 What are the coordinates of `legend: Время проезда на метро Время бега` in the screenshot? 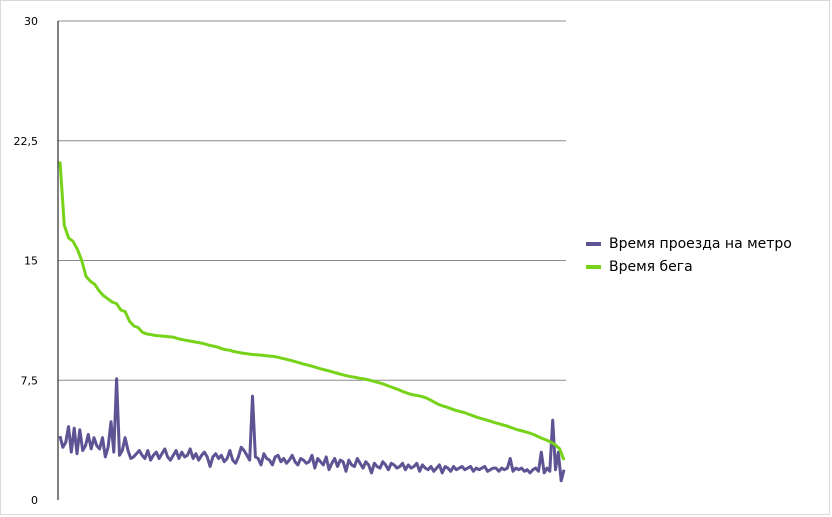 It's located at (689, 255).